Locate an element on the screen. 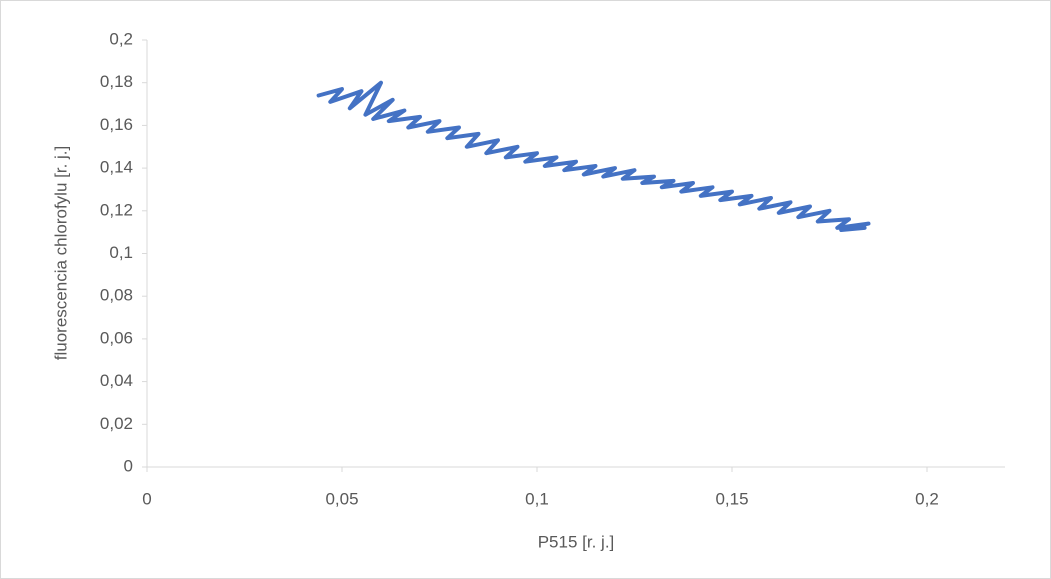  y-tick-label: 0,08 is located at coordinates (116, 295).